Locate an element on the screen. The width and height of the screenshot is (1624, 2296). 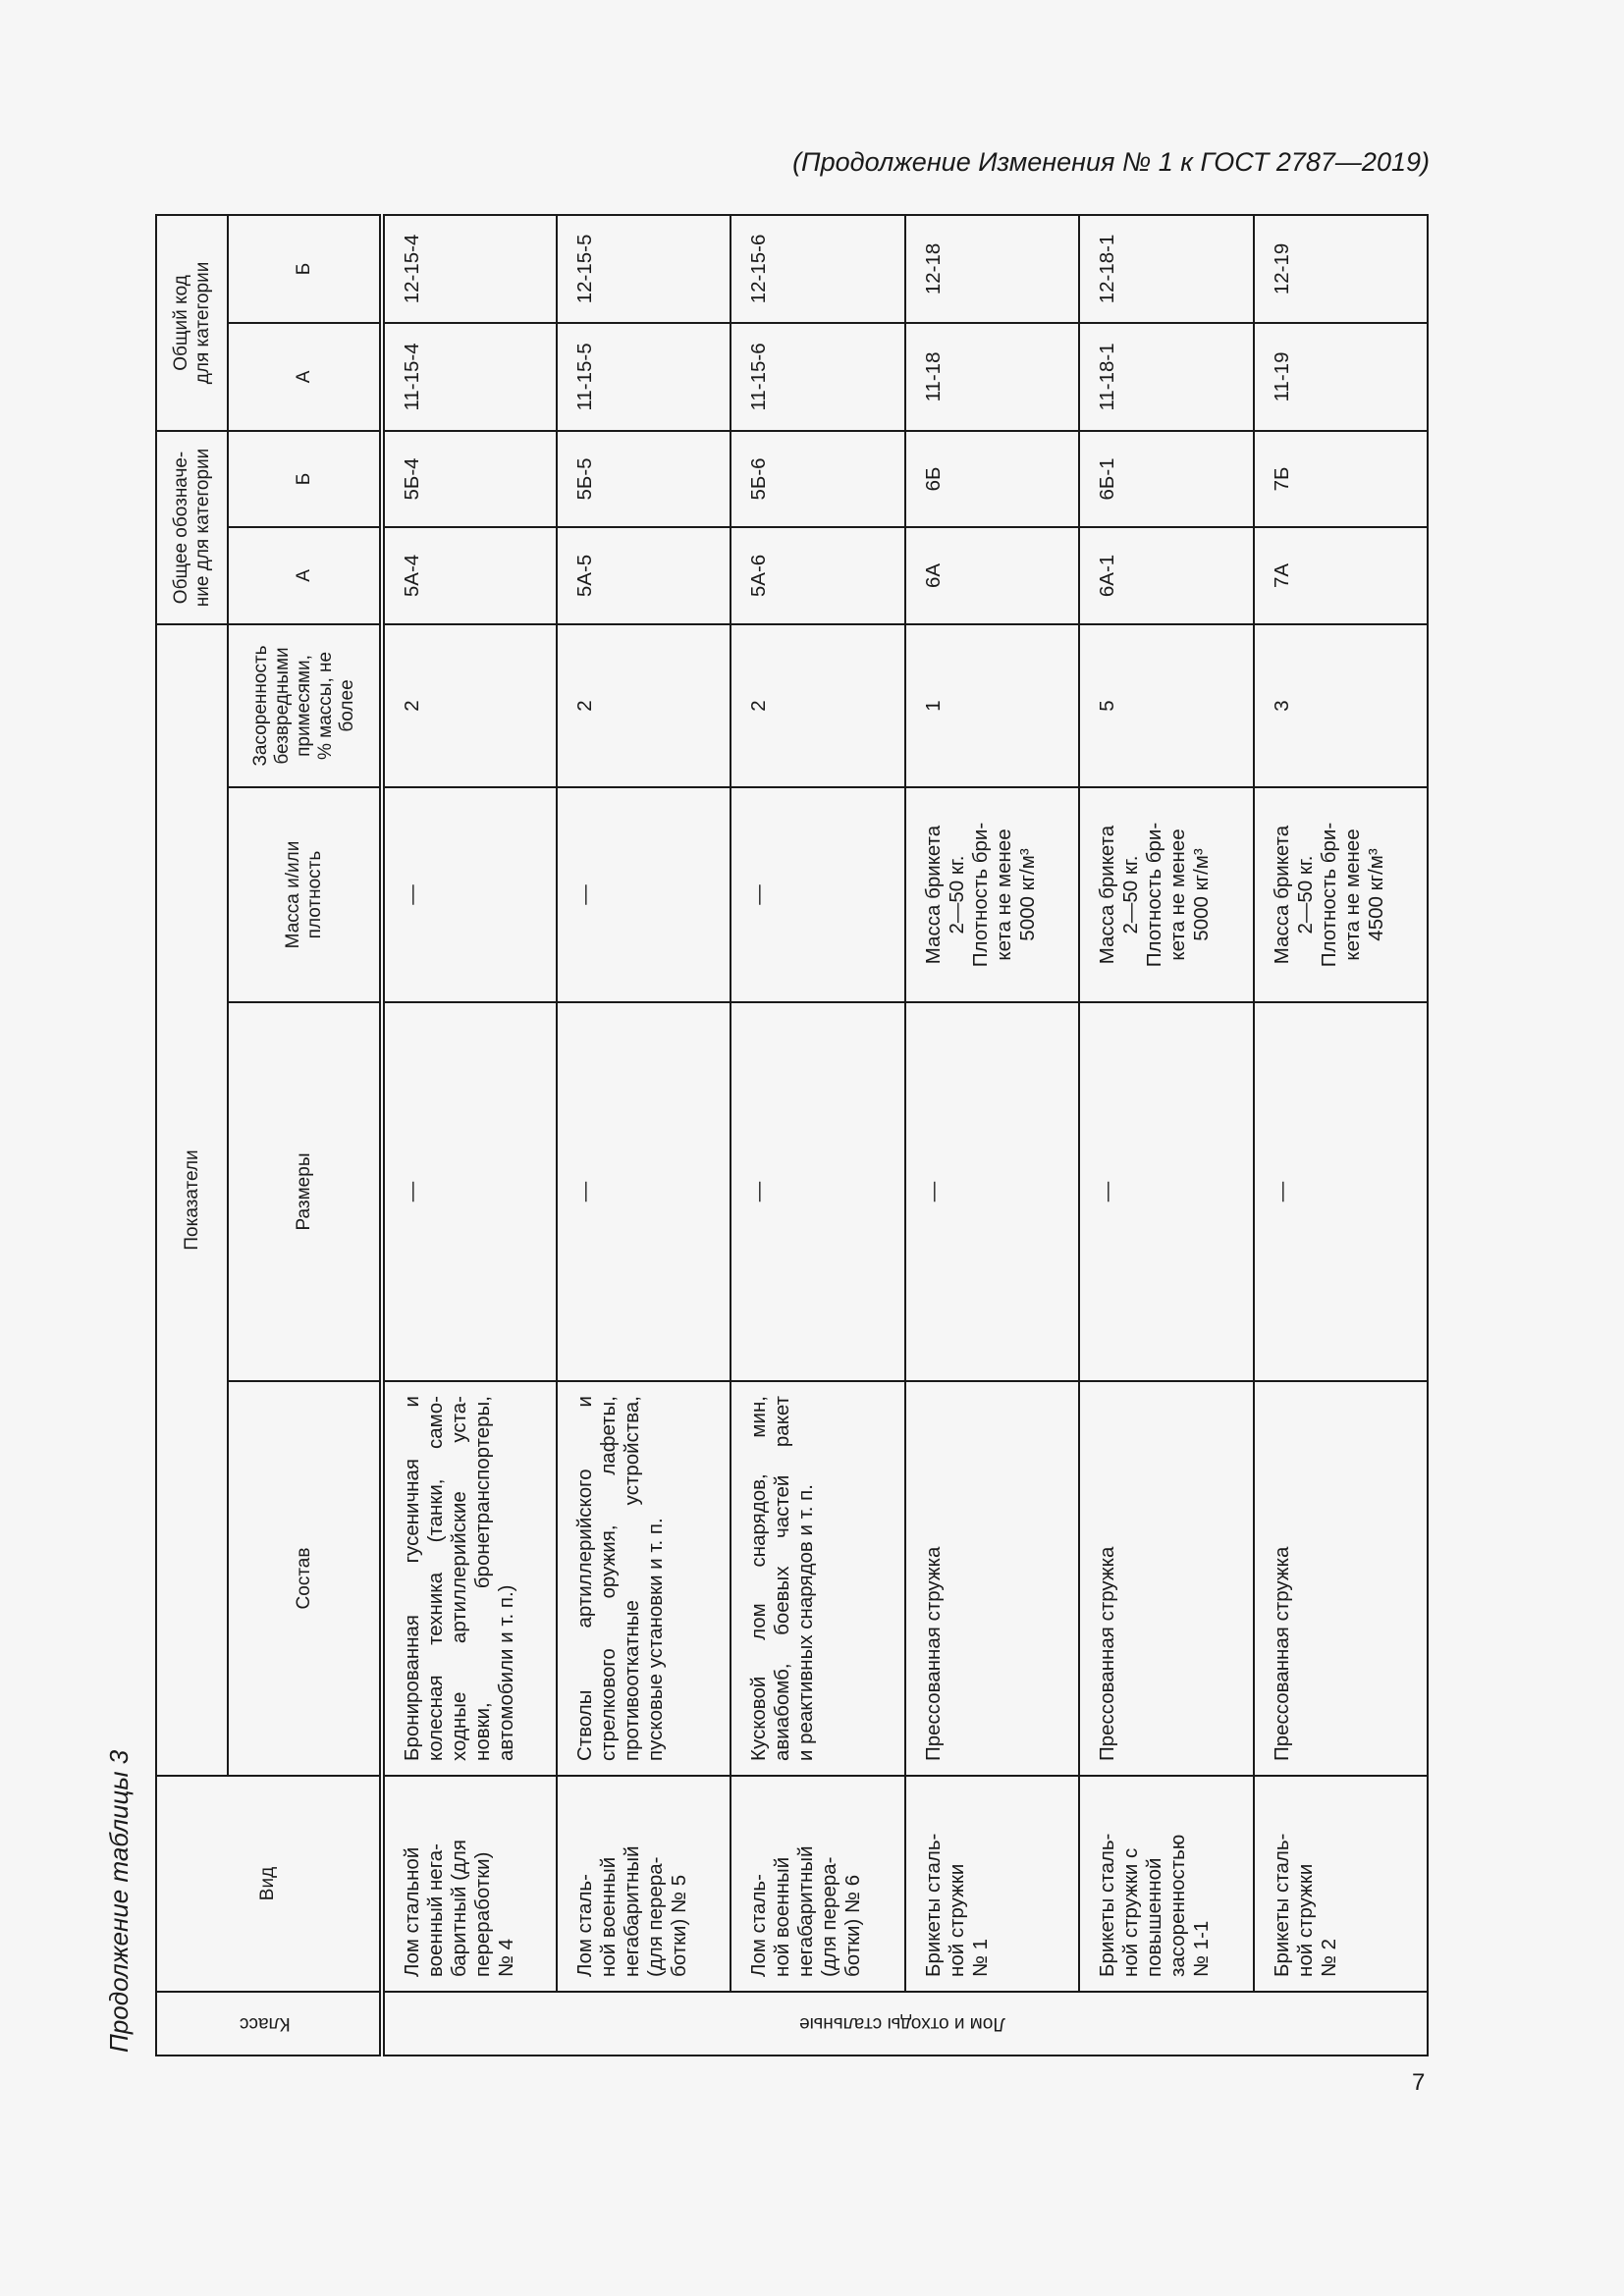
page-number: 7 is located at coordinates (1419, 2082).